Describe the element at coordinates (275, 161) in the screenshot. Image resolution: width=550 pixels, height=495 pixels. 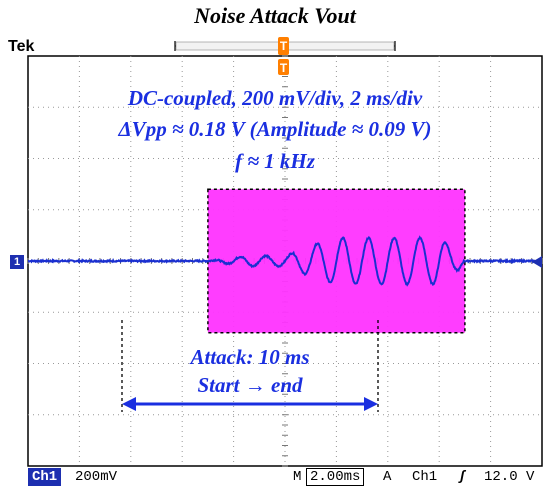
I see `annotation-frequency: f ≈ 1 kHz` at that location.